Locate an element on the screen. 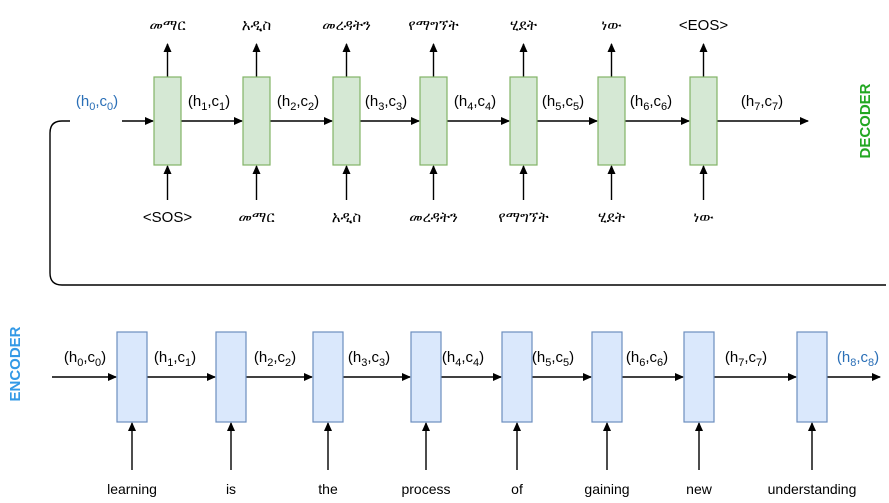  decoder-label: DECODER is located at coordinates (865, 120).